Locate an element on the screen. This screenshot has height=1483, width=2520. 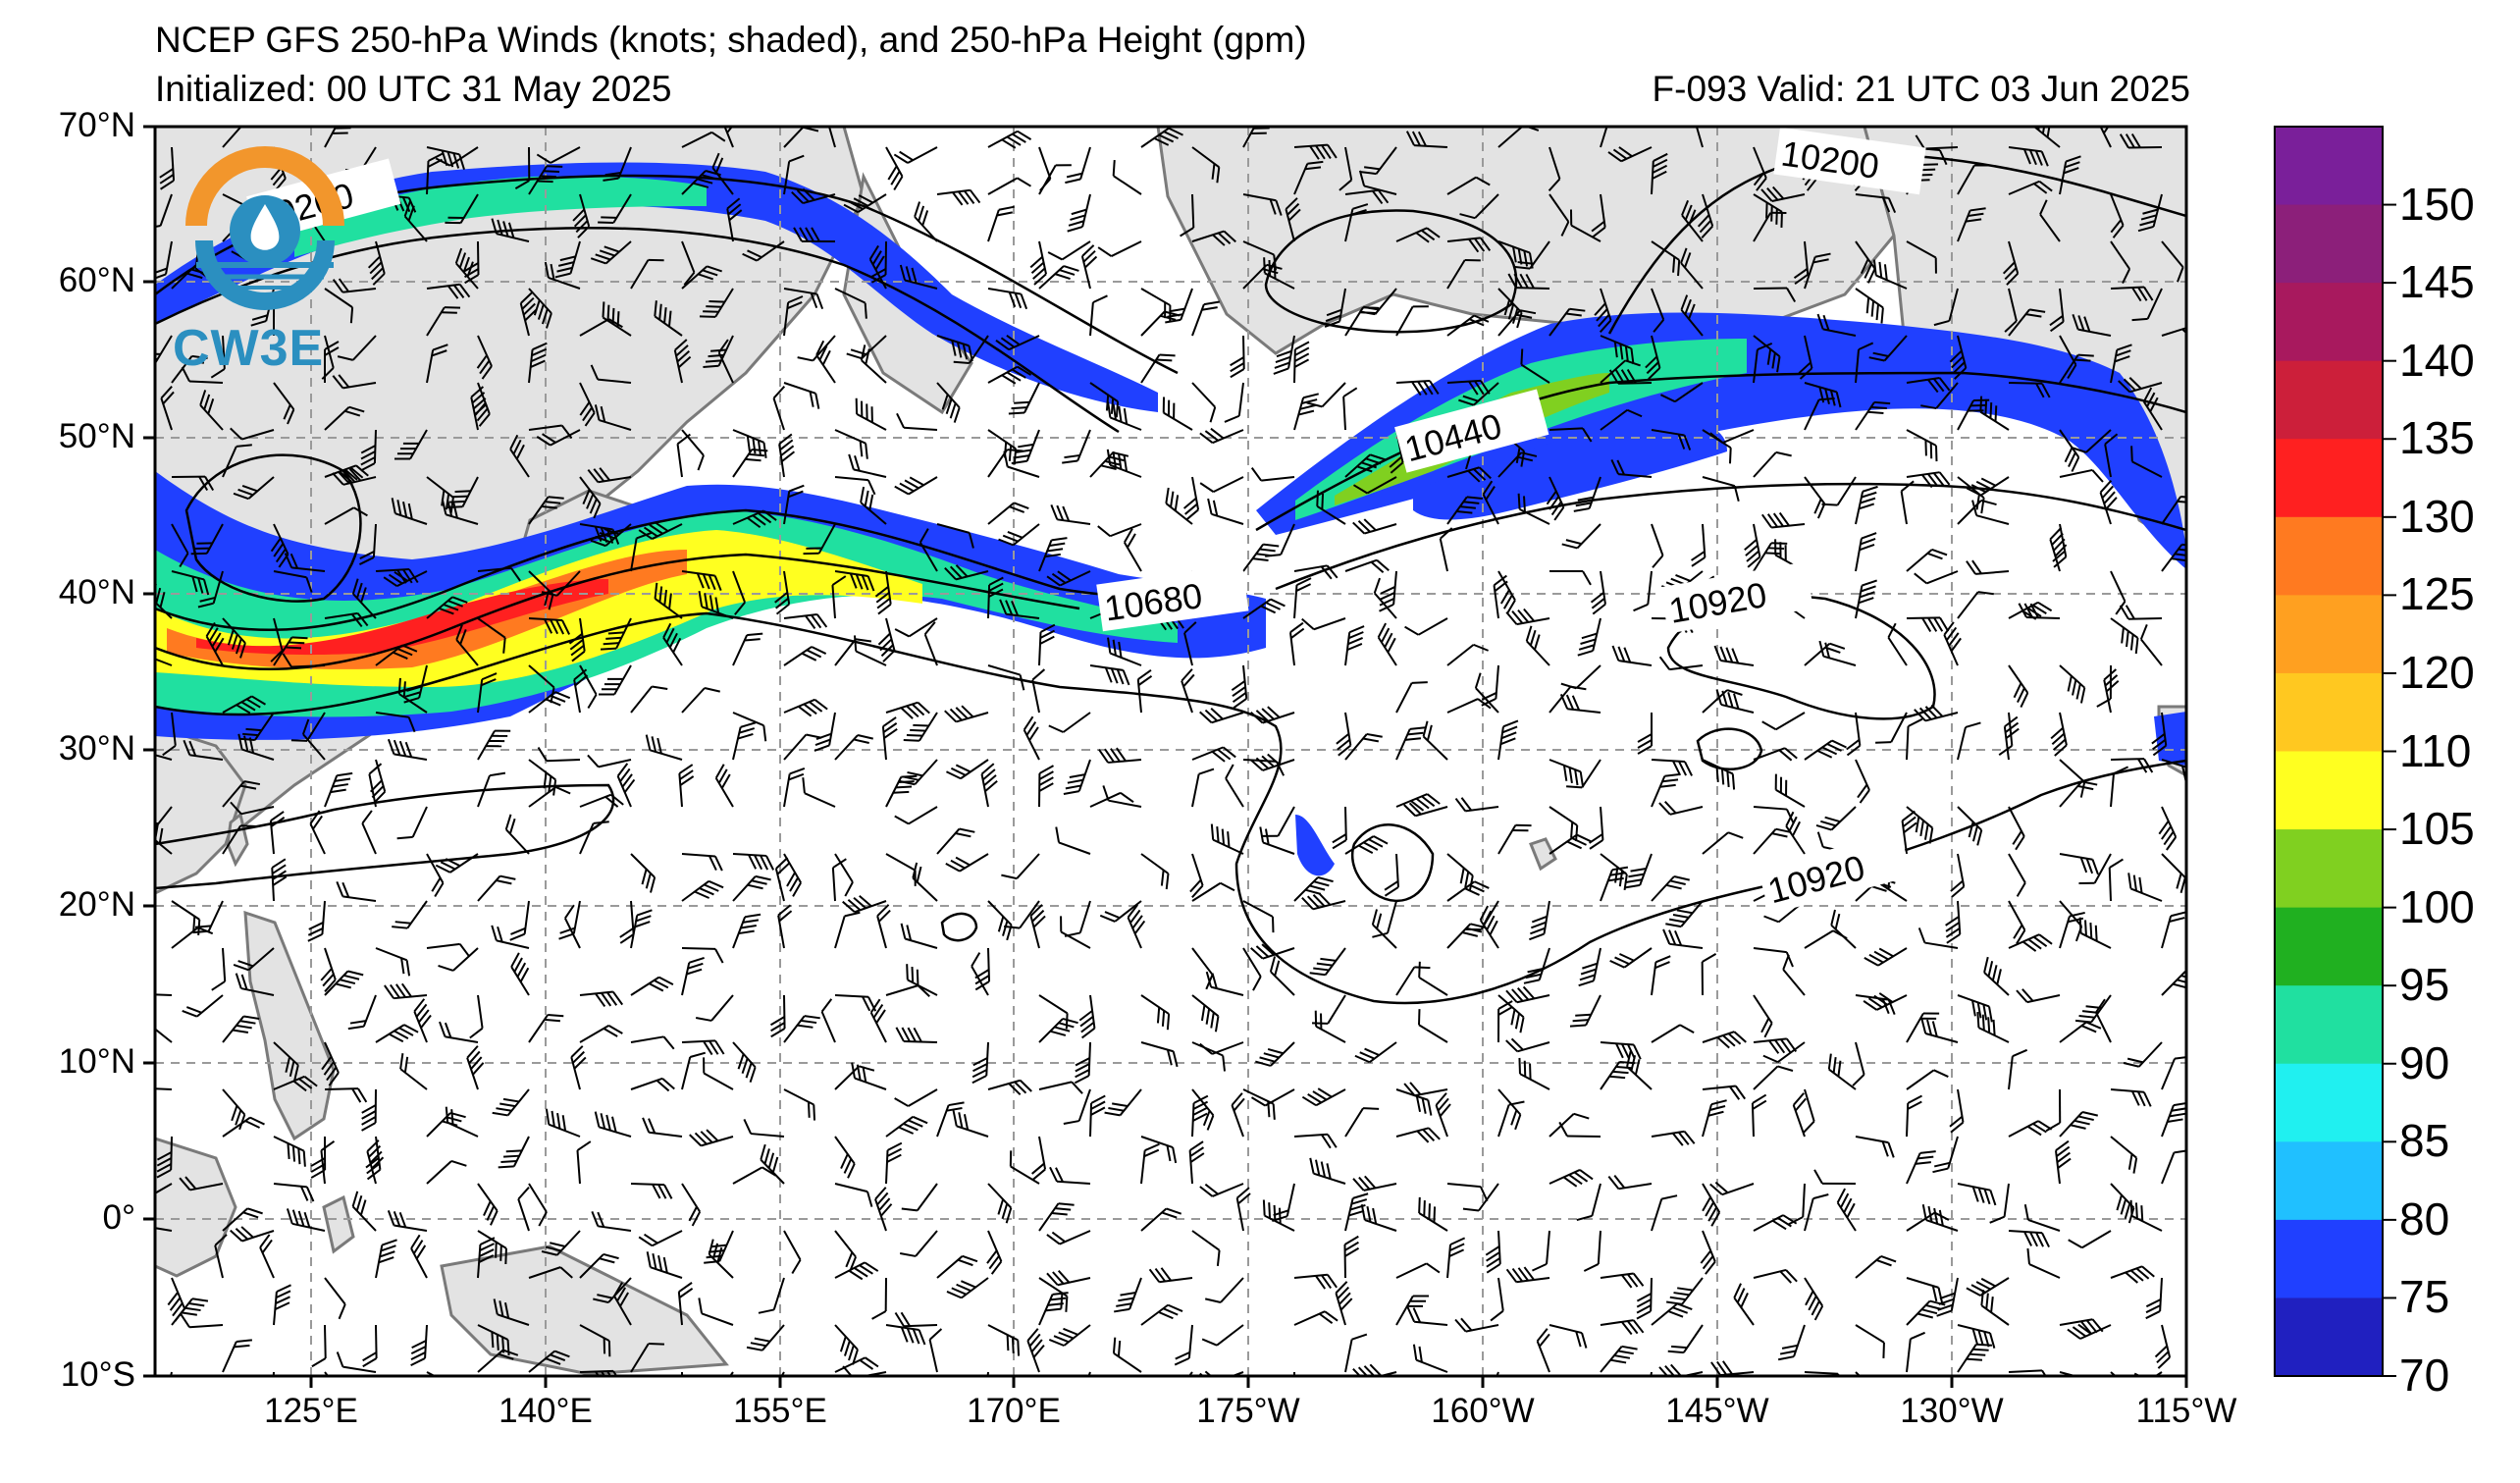
colorbar-label: 95 is located at coordinates (2424, 985).